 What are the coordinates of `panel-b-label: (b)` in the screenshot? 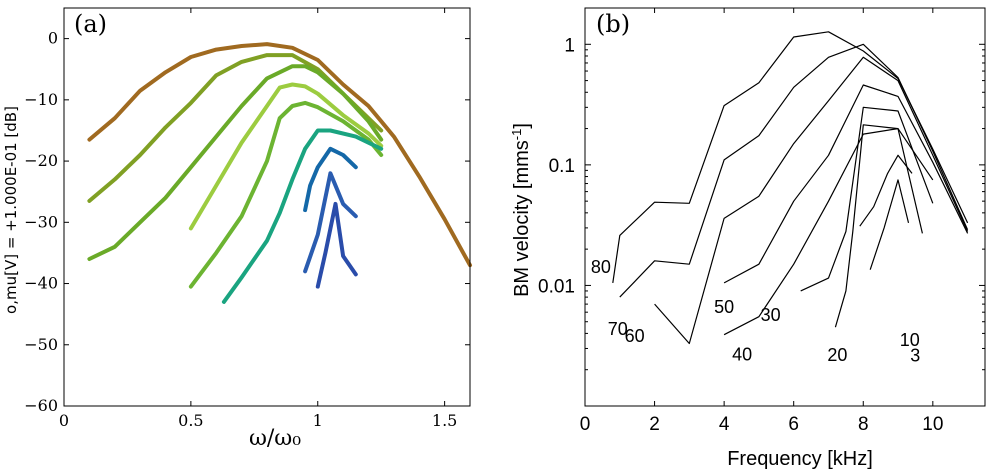 It's located at (613, 24).